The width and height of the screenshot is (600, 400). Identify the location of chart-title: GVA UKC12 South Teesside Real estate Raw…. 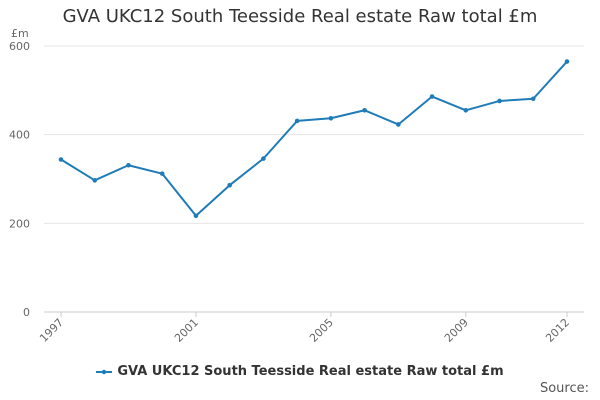
(300, 16).